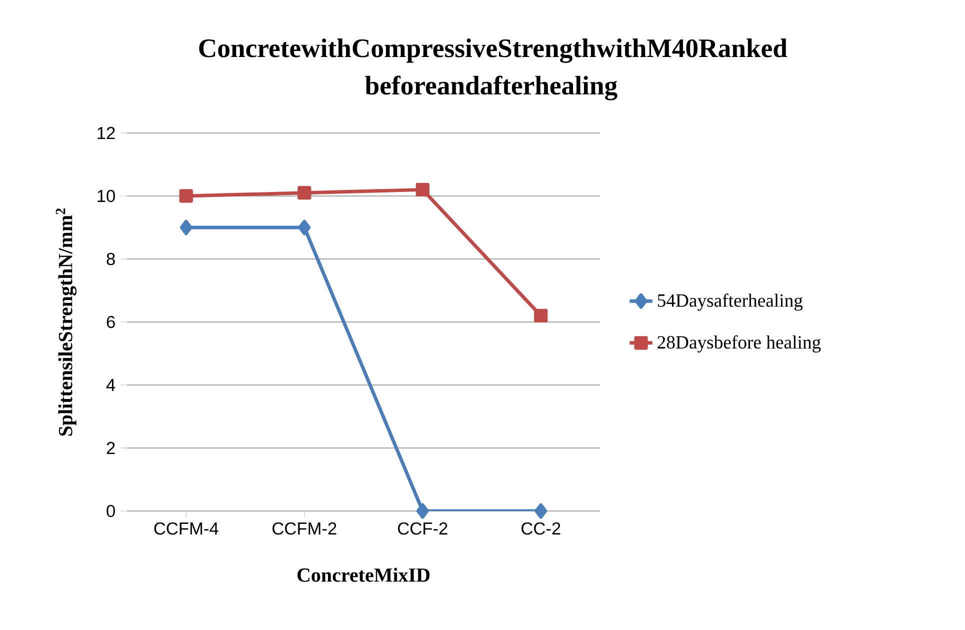  I want to click on y-tick-label: 8, so click(110, 259).